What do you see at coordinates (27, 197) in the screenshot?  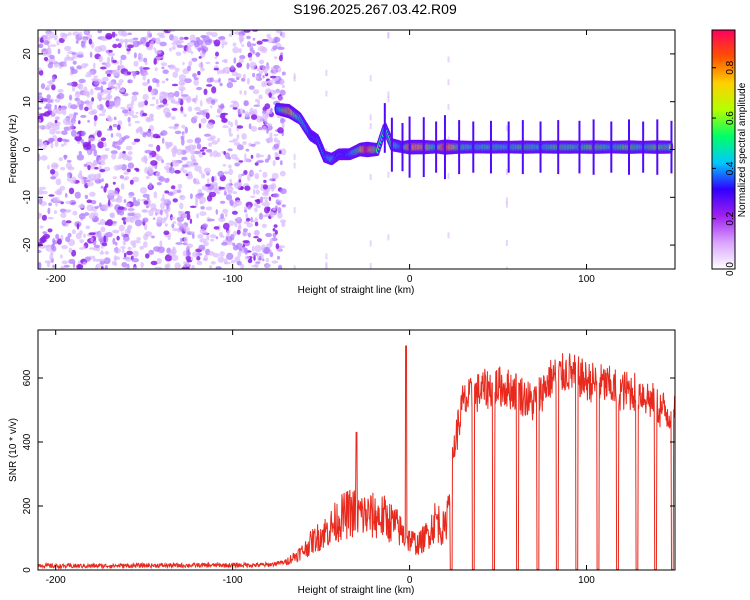 I see `spectrogram-y-tick-label: -10` at bounding box center [27, 197].